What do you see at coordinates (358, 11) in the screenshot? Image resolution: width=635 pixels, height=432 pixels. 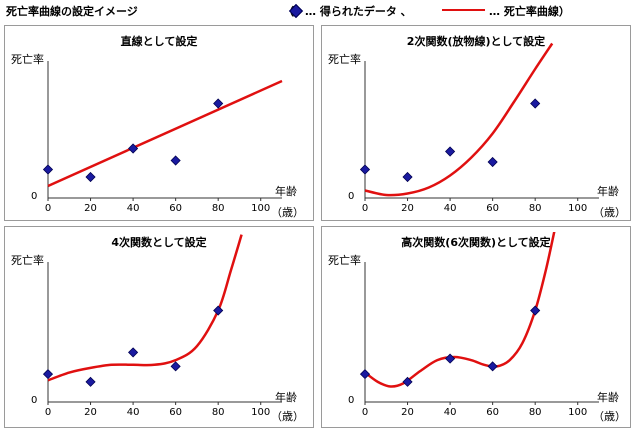 I see `legend-points-label: … 得られたデータ 、` at bounding box center [358, 11].